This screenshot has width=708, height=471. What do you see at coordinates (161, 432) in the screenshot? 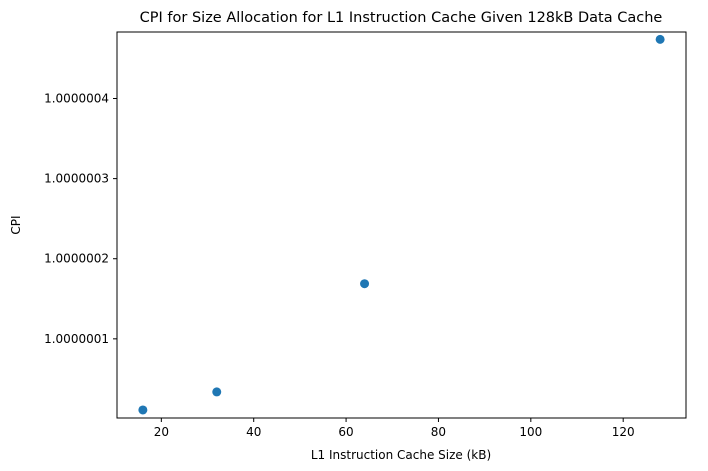
I see `x-tick-label: 20` at bounding box center [161, 432].